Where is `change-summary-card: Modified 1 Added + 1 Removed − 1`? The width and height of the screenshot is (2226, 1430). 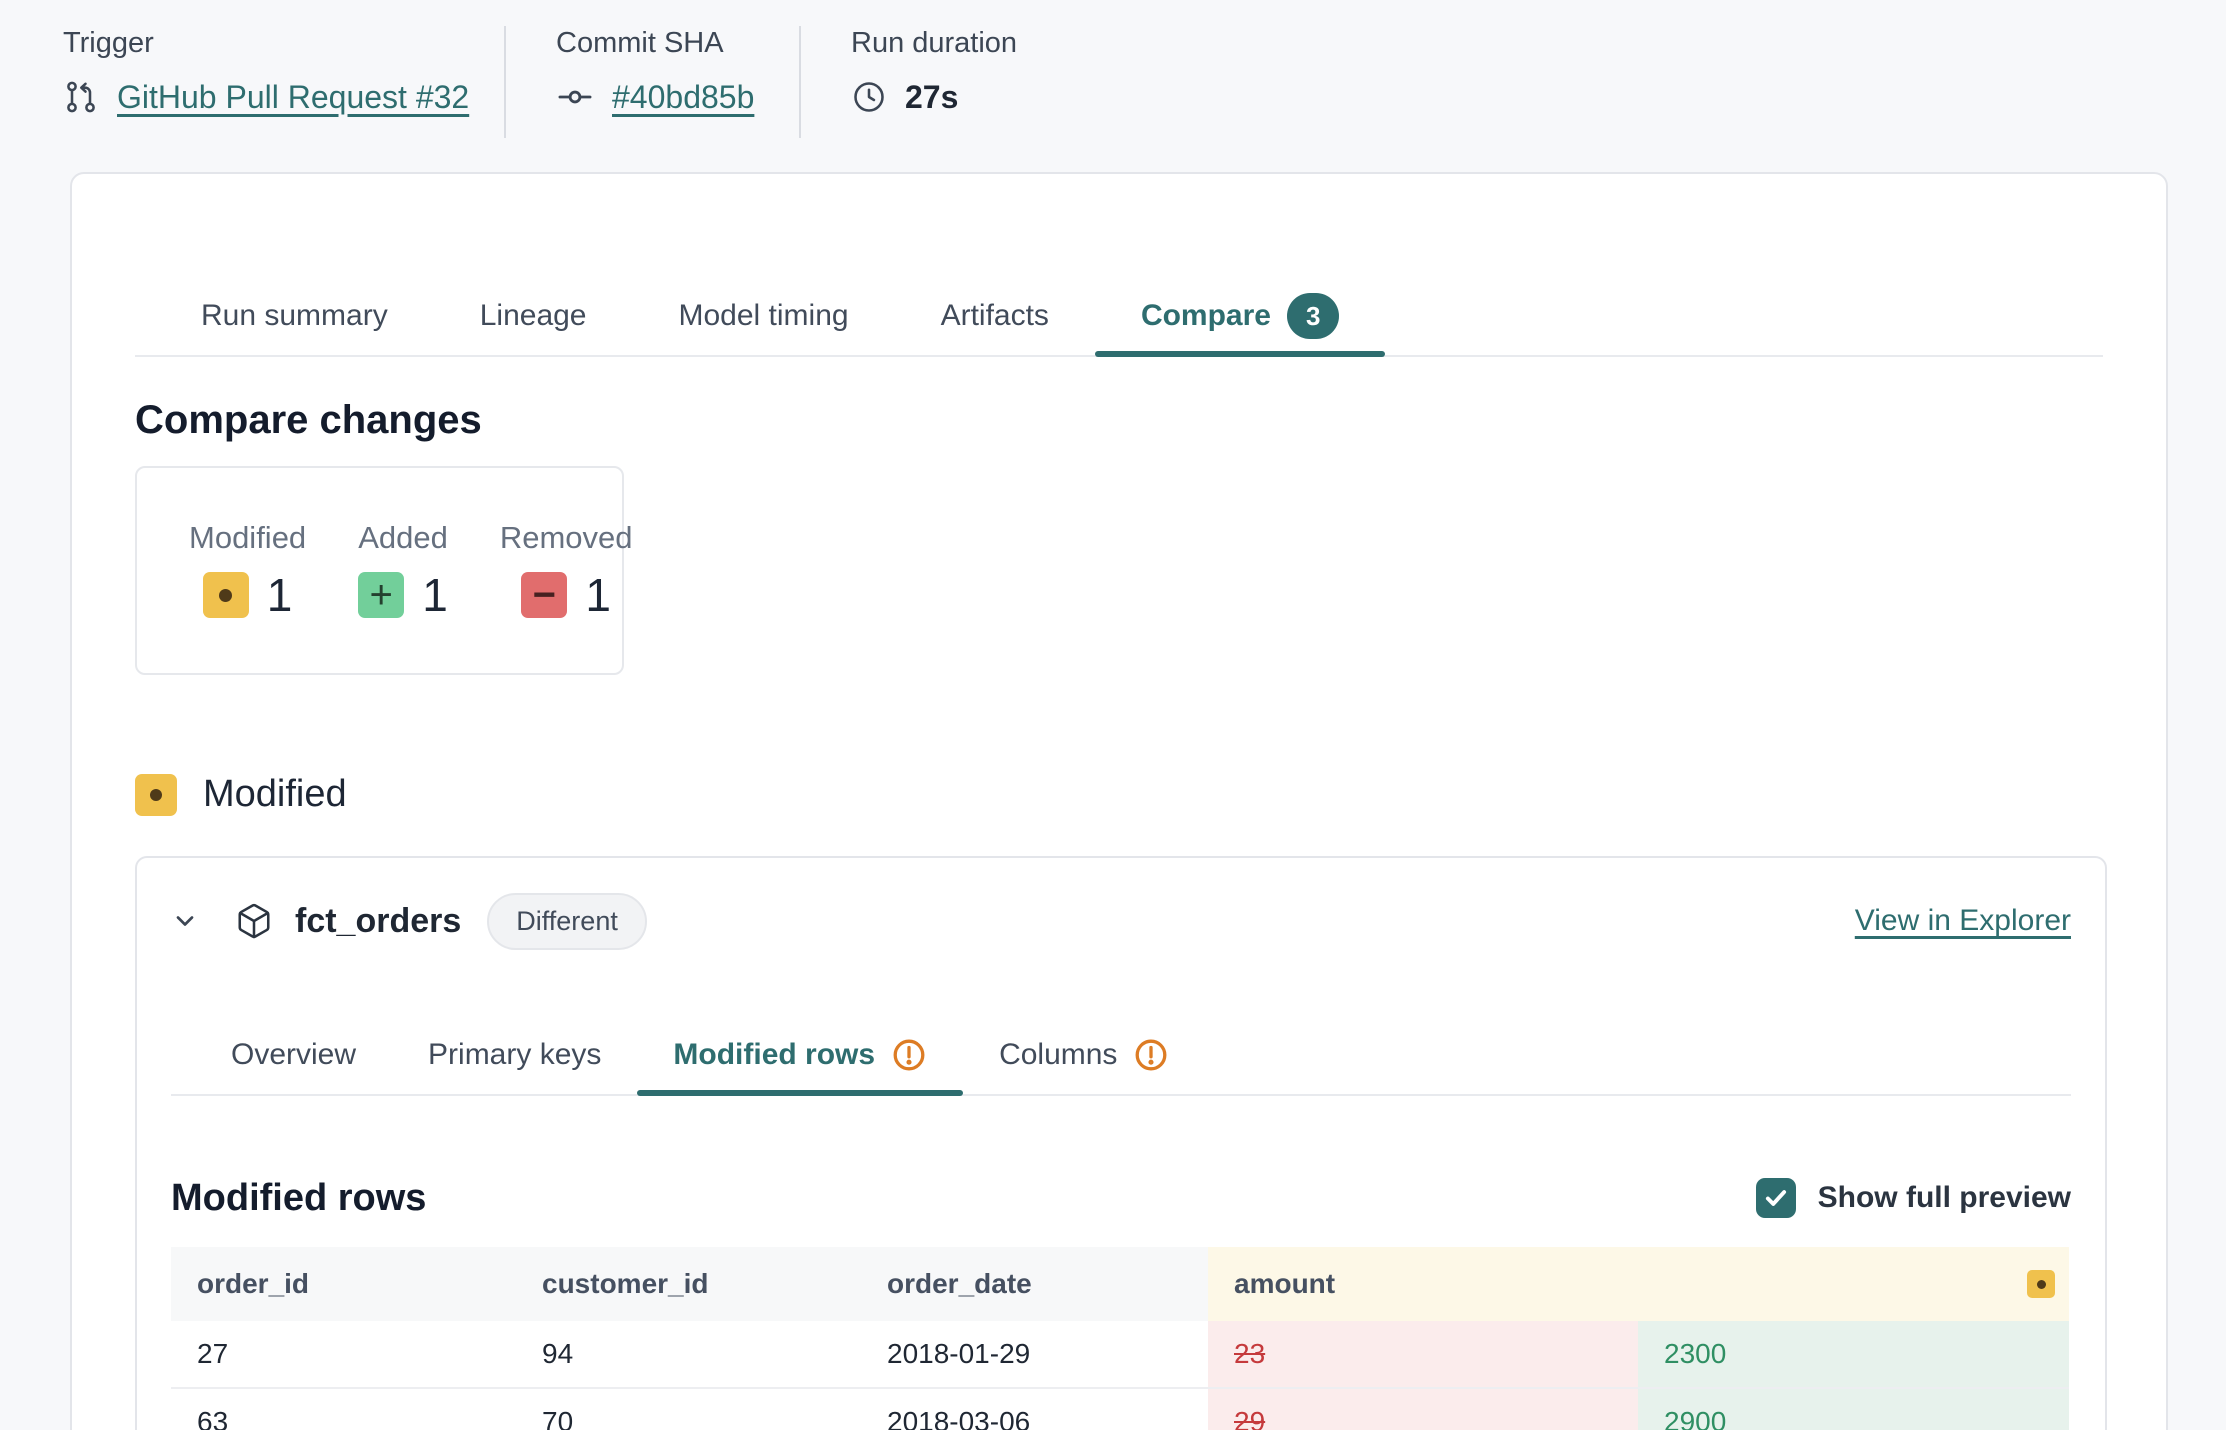
change-summary-card: Modified 1 Added + 1 Removed − 1 is located at coordinates (384, 570).